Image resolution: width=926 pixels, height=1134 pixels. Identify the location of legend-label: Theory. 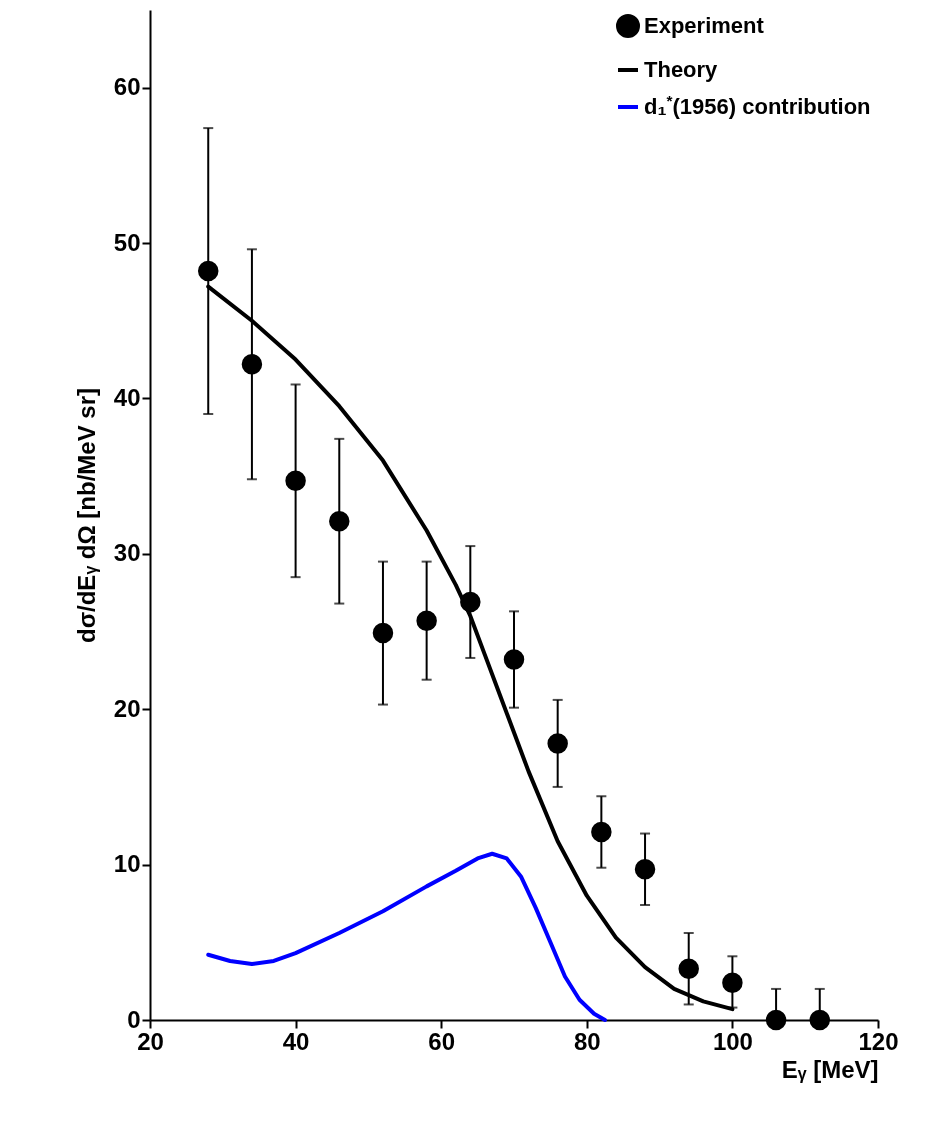
(681, 69).